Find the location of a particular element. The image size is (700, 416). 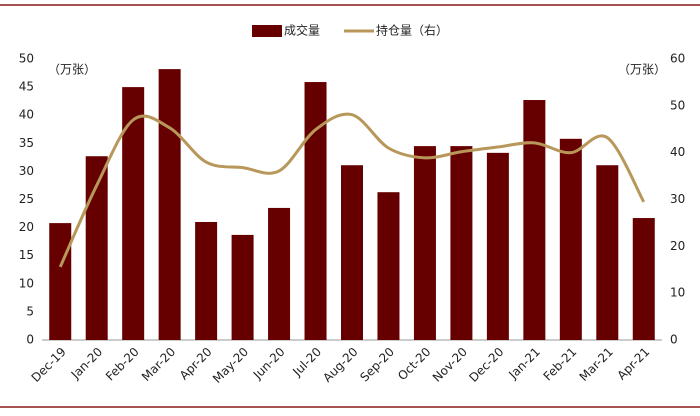

x-tick-label: Oct-20 is located at coordinates (414, 364).